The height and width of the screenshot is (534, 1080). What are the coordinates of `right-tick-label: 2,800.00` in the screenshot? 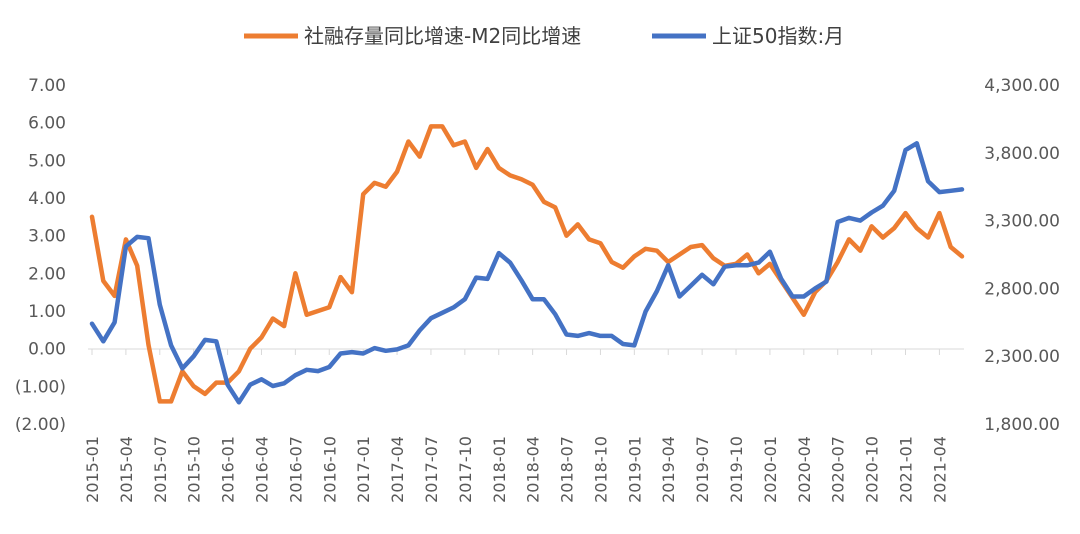 It's located at (1022, 289).